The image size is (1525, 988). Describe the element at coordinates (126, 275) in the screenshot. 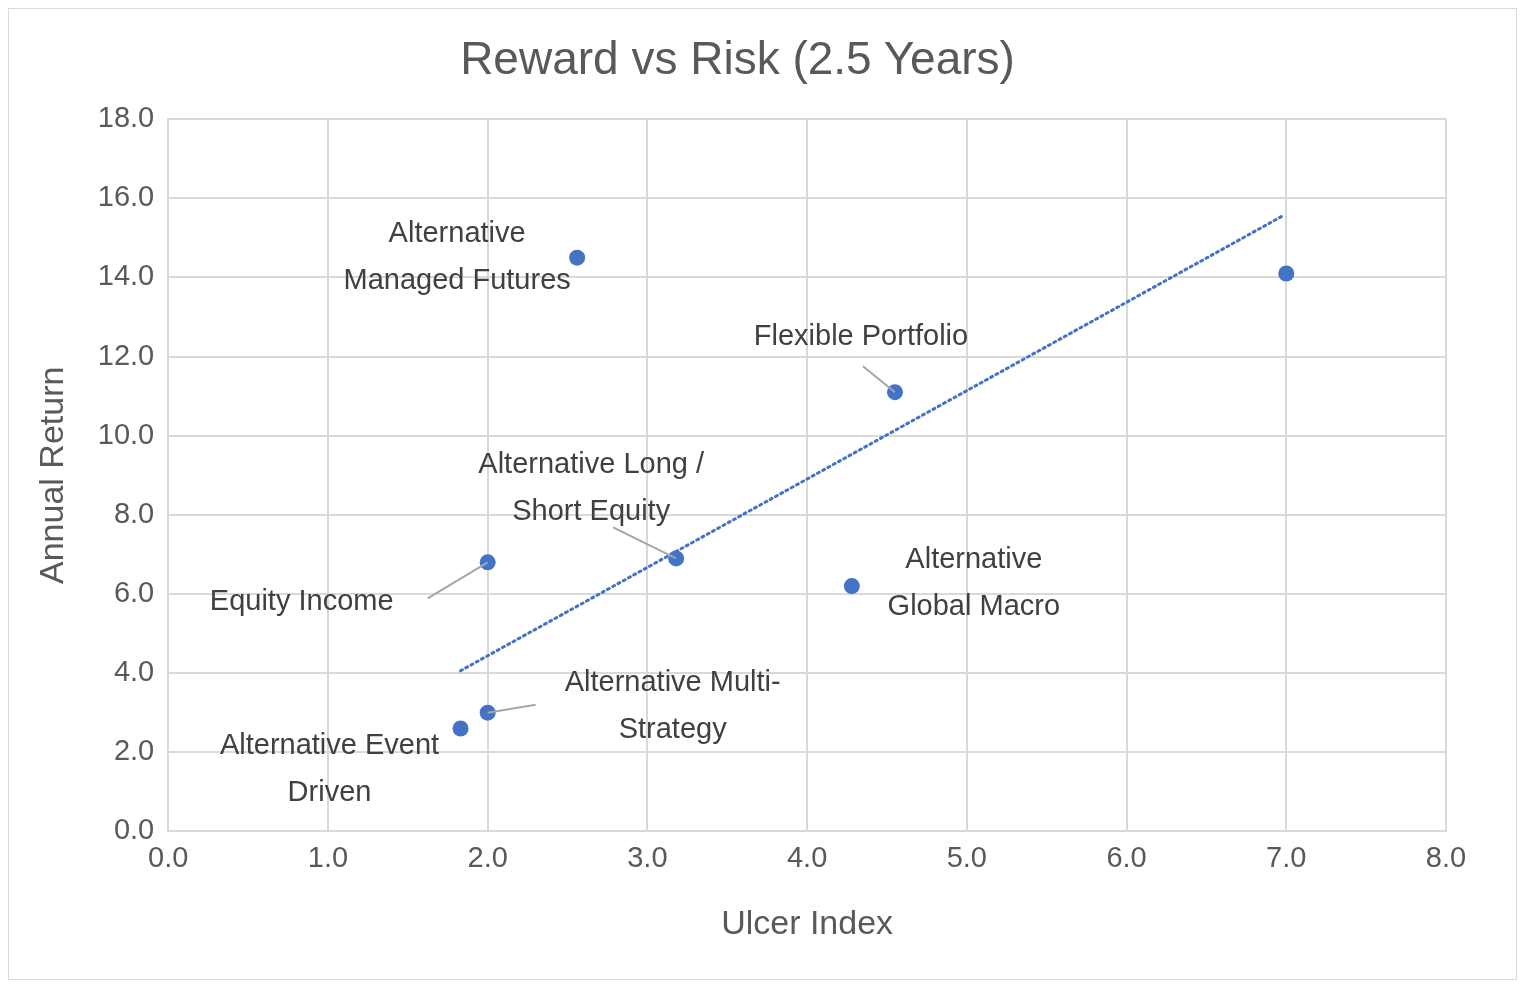

I see `y-tick-label: 14.0` at that location.